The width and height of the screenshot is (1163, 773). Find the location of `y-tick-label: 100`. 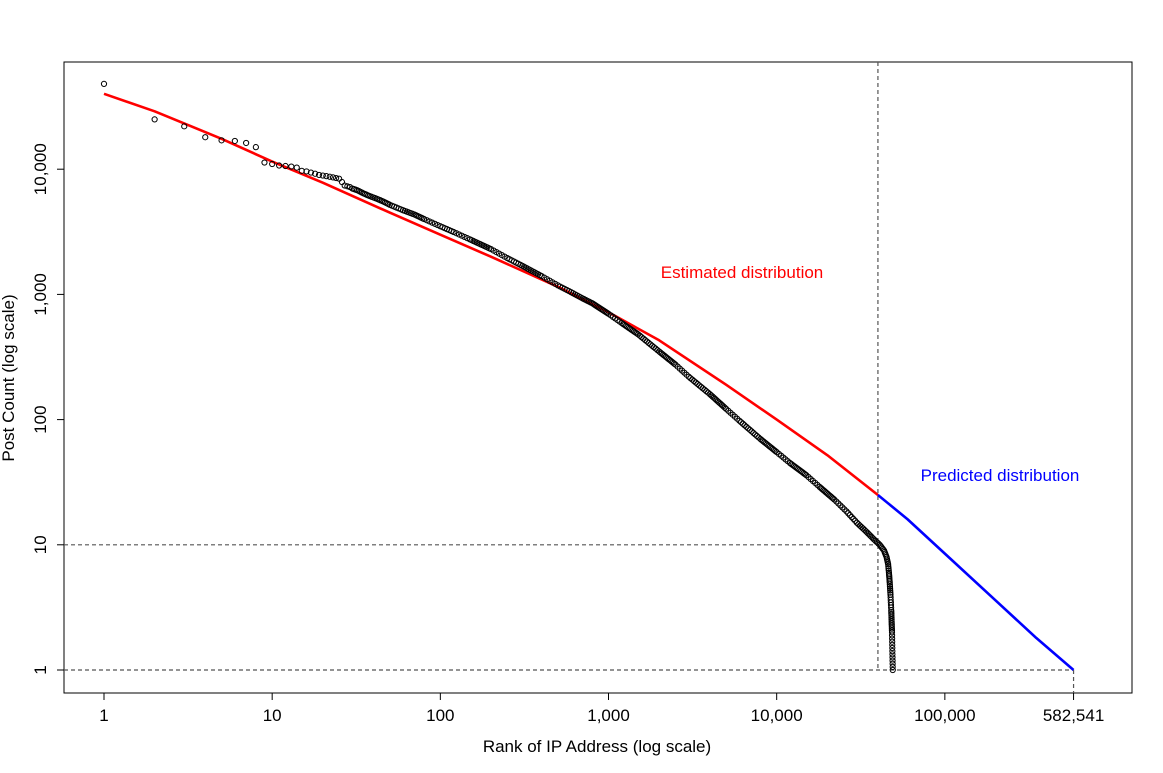

y-tick-label: 100 is located at coordinates (40, 419).